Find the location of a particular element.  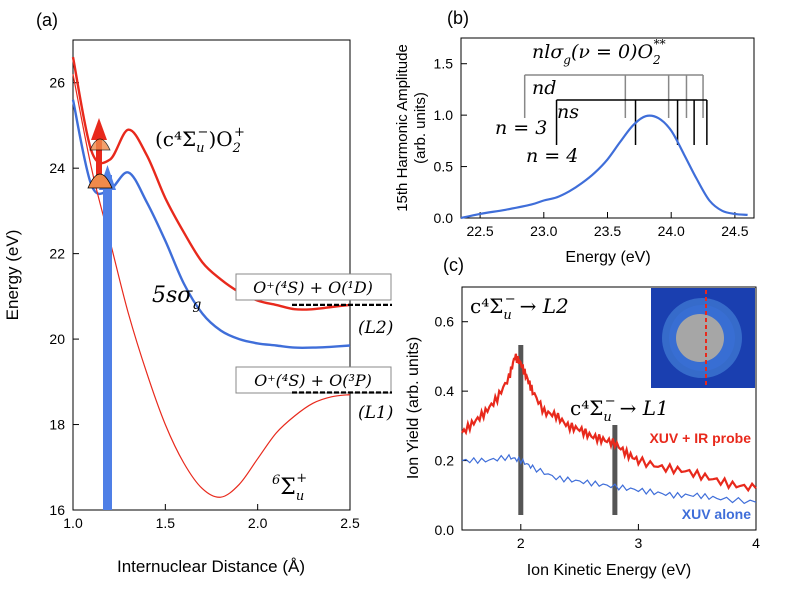

x-tick-label: 24.5 is located at coordinates (734, 231).